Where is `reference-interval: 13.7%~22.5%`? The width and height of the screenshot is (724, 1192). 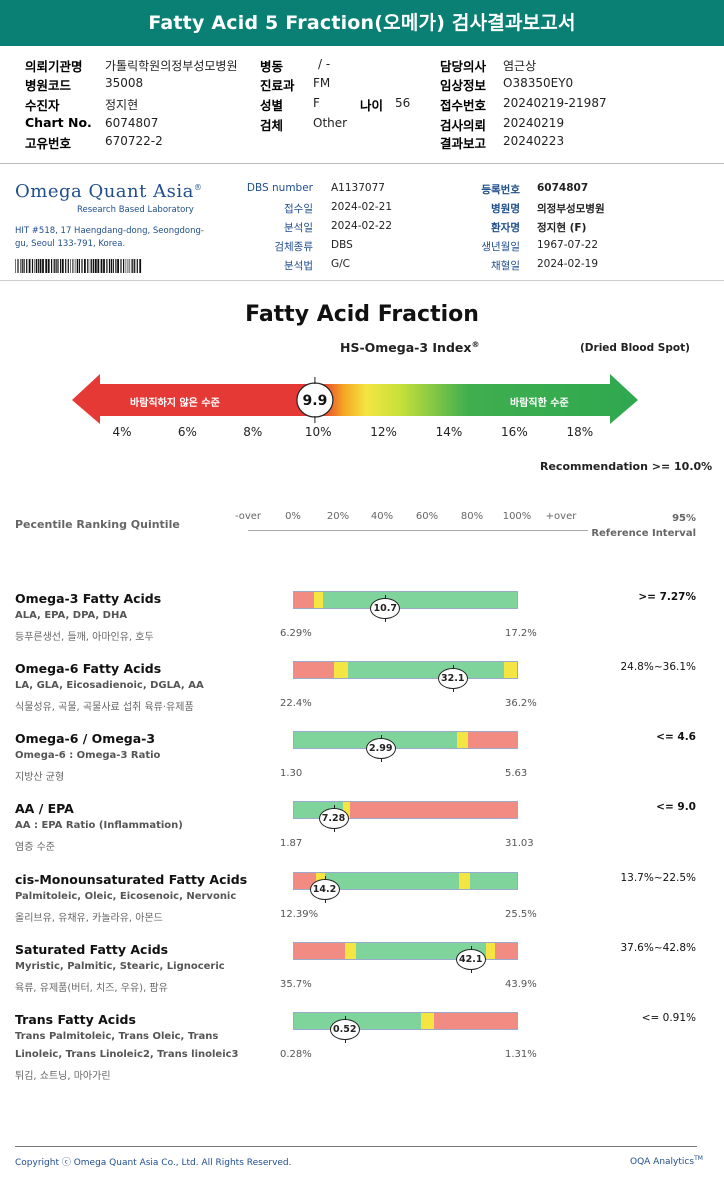 reference-interval: 13.7%~22.5% is located at coordinates (658, 878).